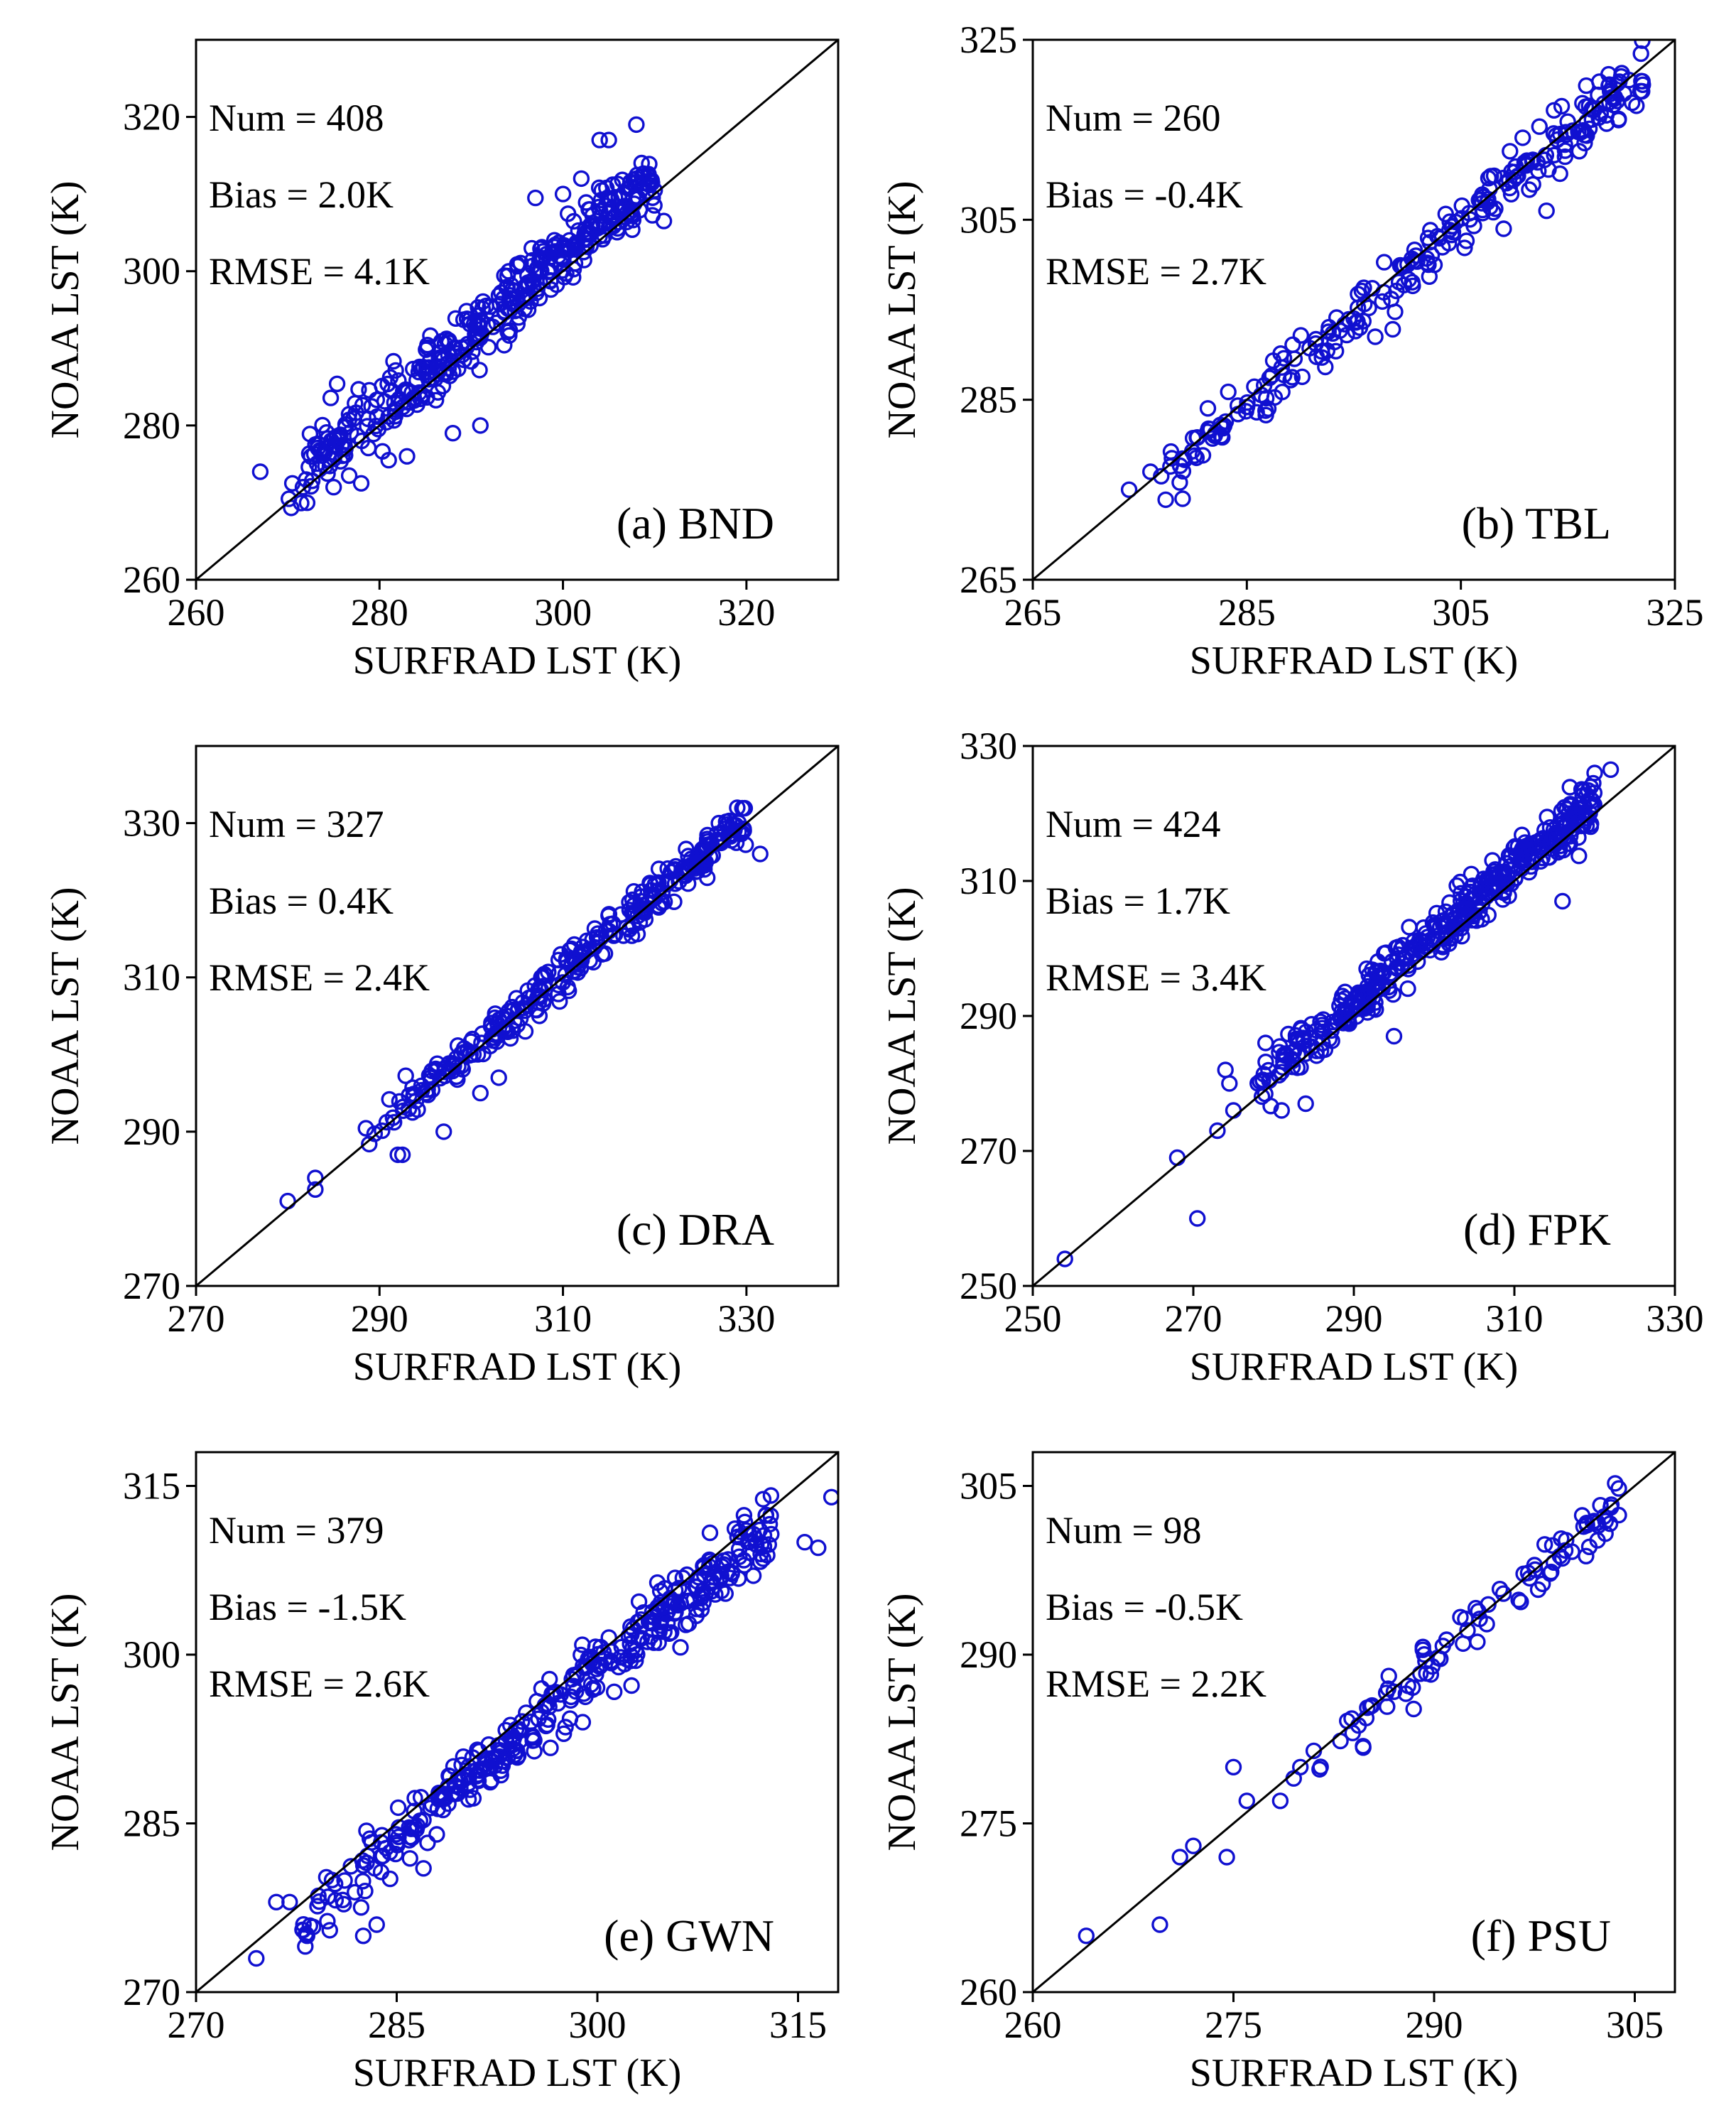  I want to click on y-tick-label: 305, so click(988, 1486).